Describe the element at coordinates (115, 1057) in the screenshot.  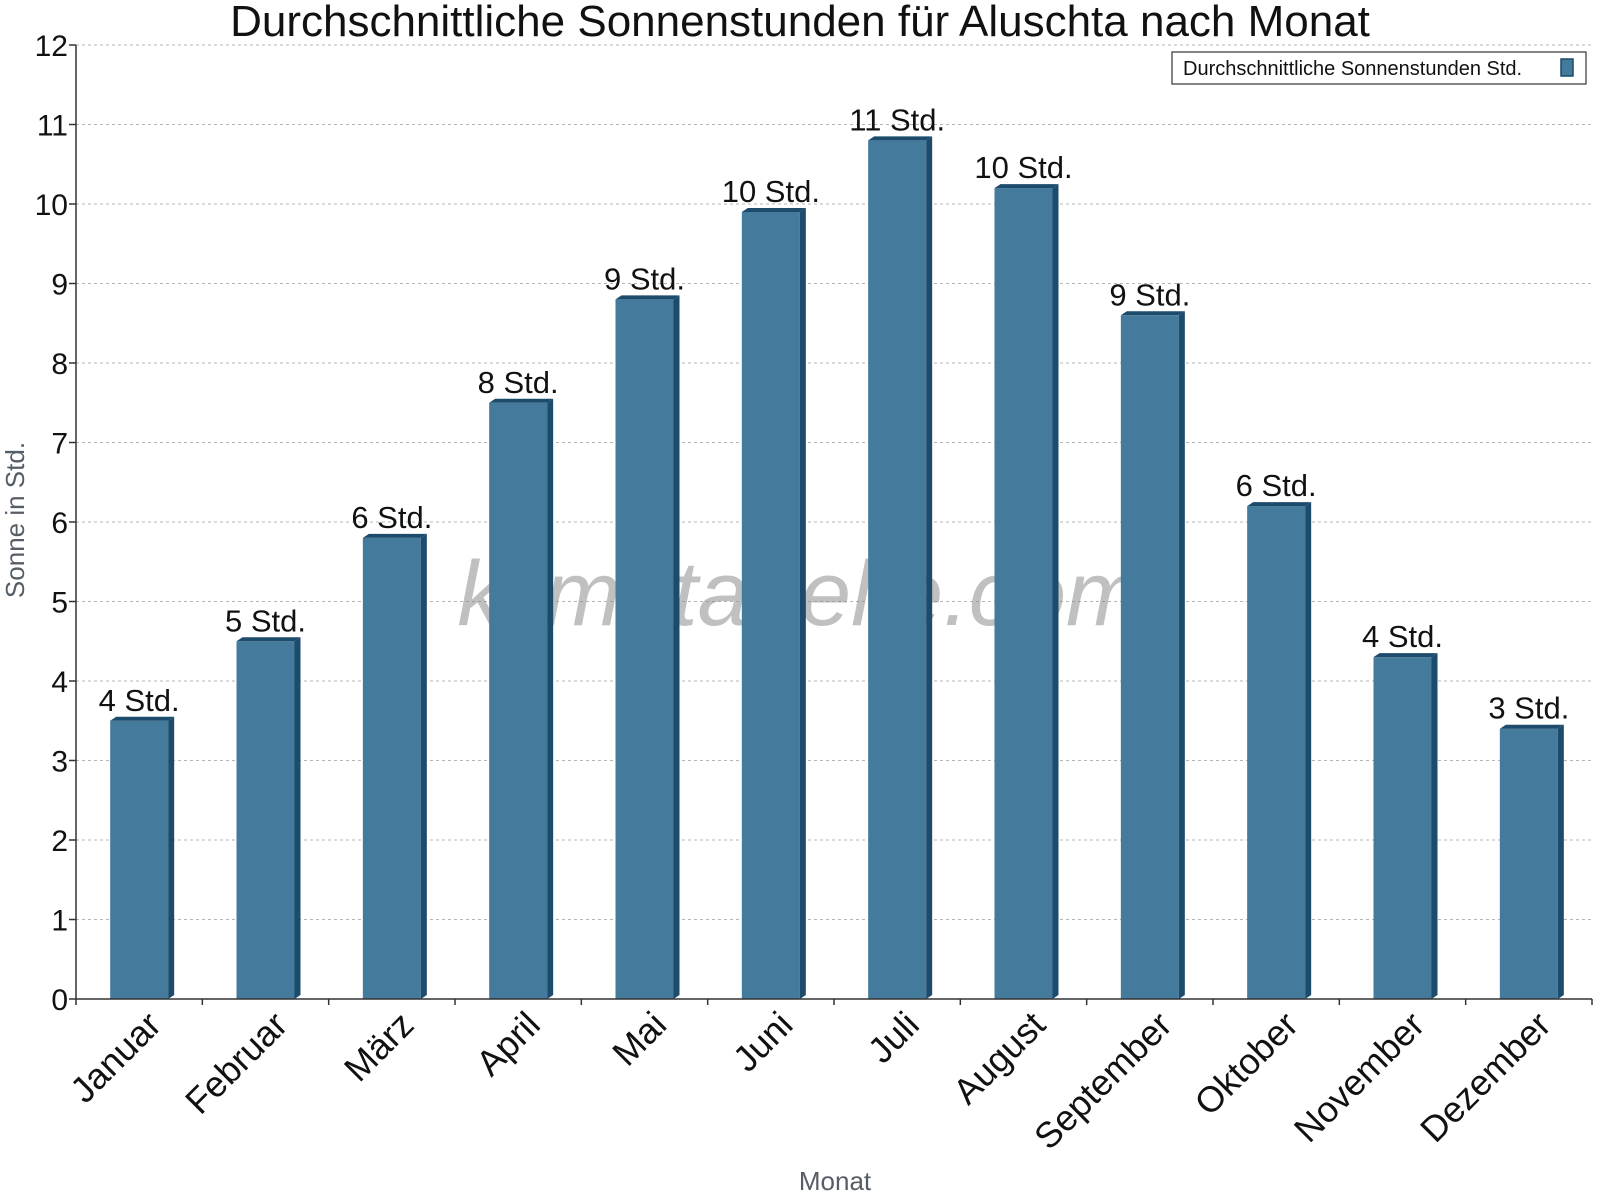
I see `x-tick-label: Januar` at that location.